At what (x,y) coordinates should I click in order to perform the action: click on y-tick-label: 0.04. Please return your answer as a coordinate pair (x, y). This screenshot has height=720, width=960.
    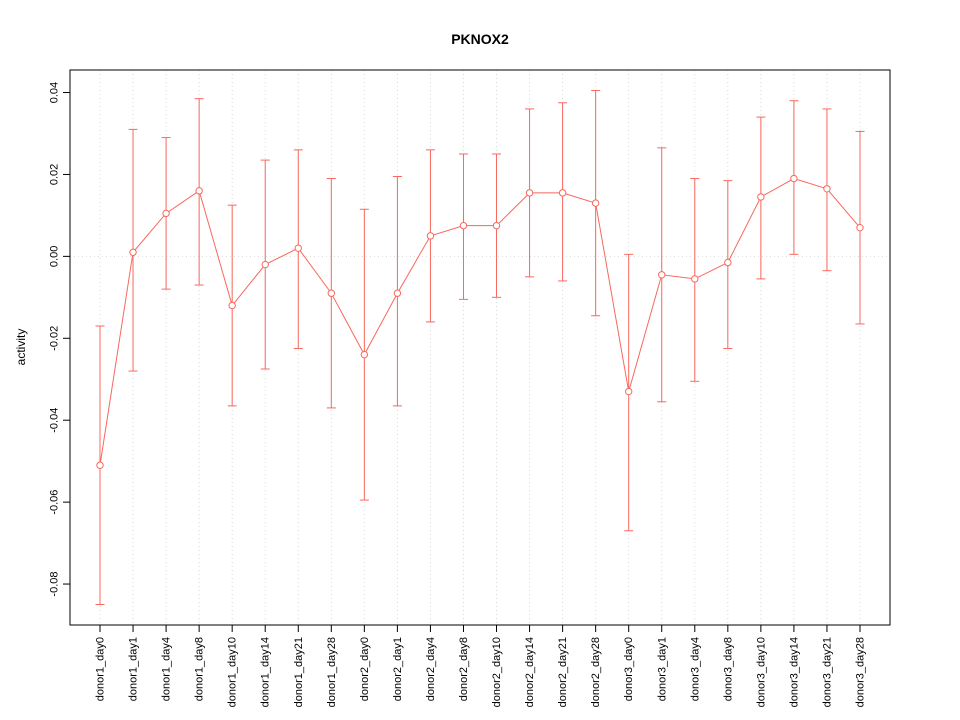
    Looking at the image, I should click on (55, 92).